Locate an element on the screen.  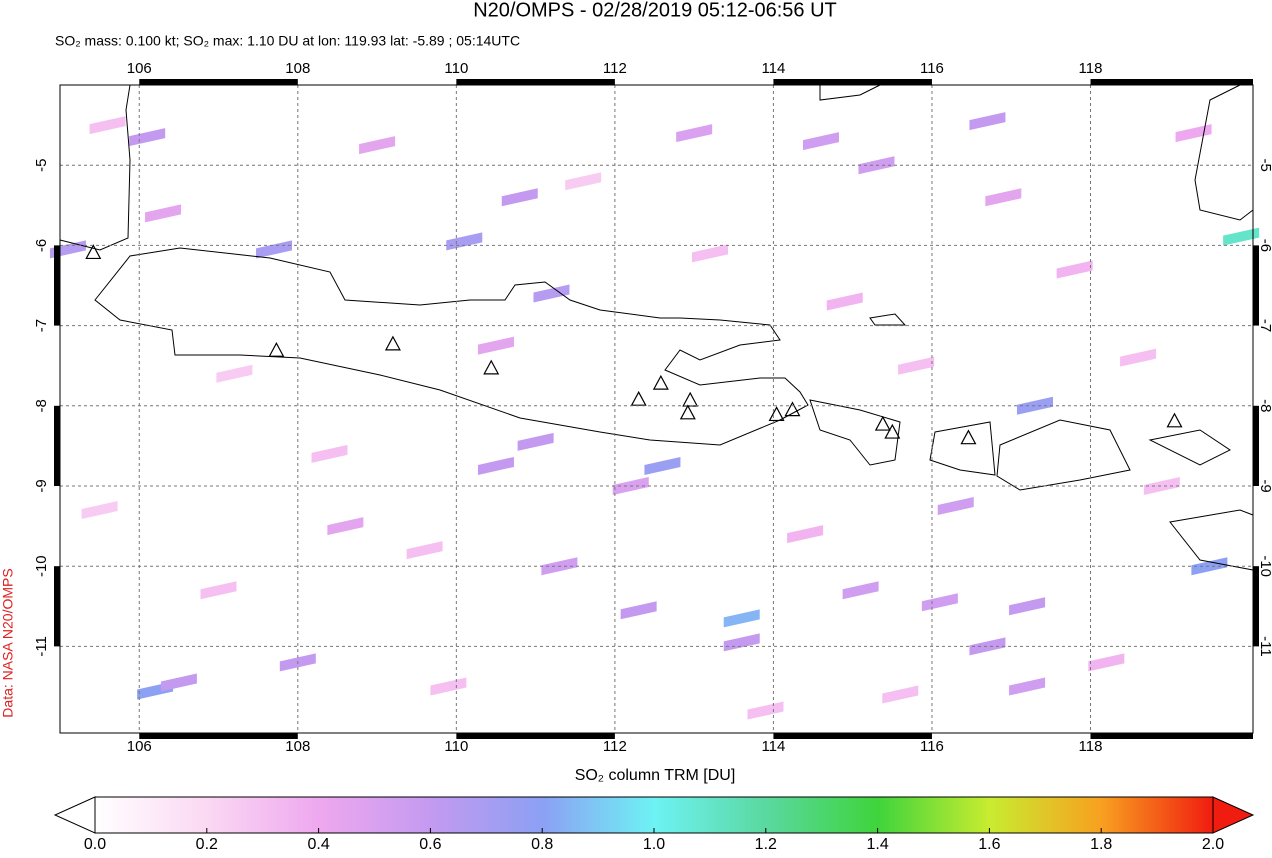
x-tick-label-bottom: 114 is located at coordinates (773, 746).